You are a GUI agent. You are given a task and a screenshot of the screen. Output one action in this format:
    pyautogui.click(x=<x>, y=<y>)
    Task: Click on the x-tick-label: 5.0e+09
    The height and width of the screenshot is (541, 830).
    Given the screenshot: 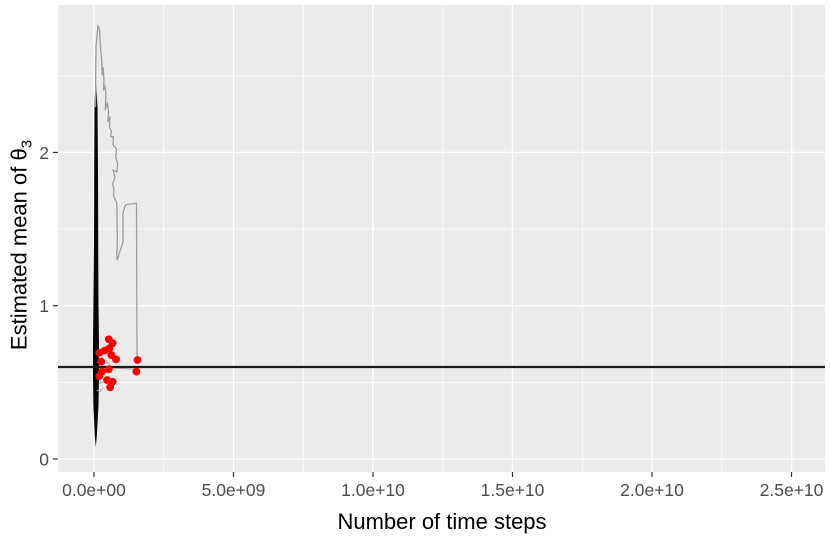 What is the action you would take?
    pyautogui.click(x=234, y=490)
    